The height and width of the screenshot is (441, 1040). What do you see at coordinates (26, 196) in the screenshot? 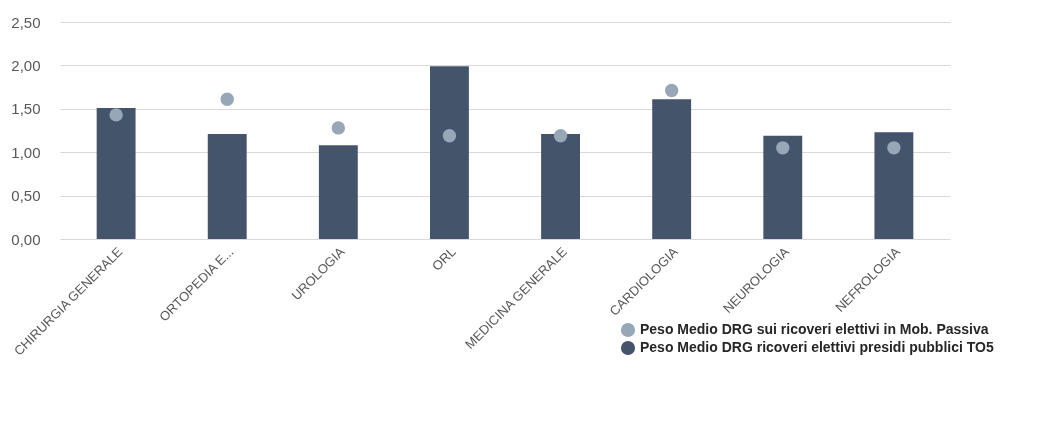
I see `y-tick-label: 0,50` at bounding box center [26, 196].